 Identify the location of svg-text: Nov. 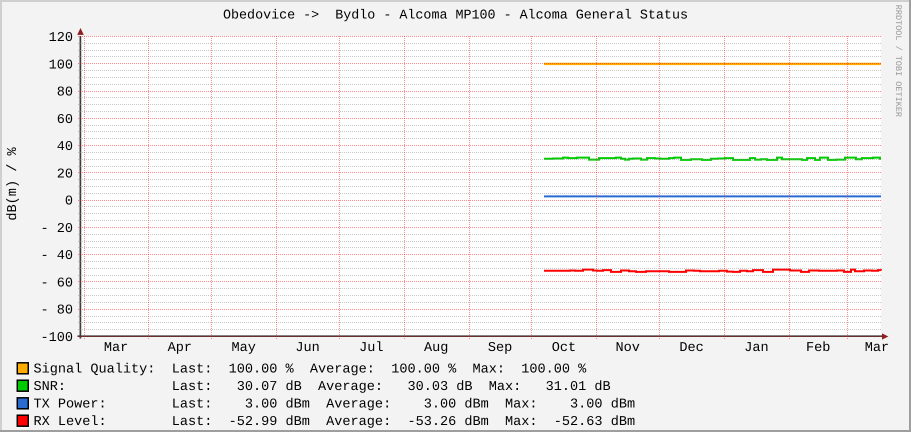
(628, 348).